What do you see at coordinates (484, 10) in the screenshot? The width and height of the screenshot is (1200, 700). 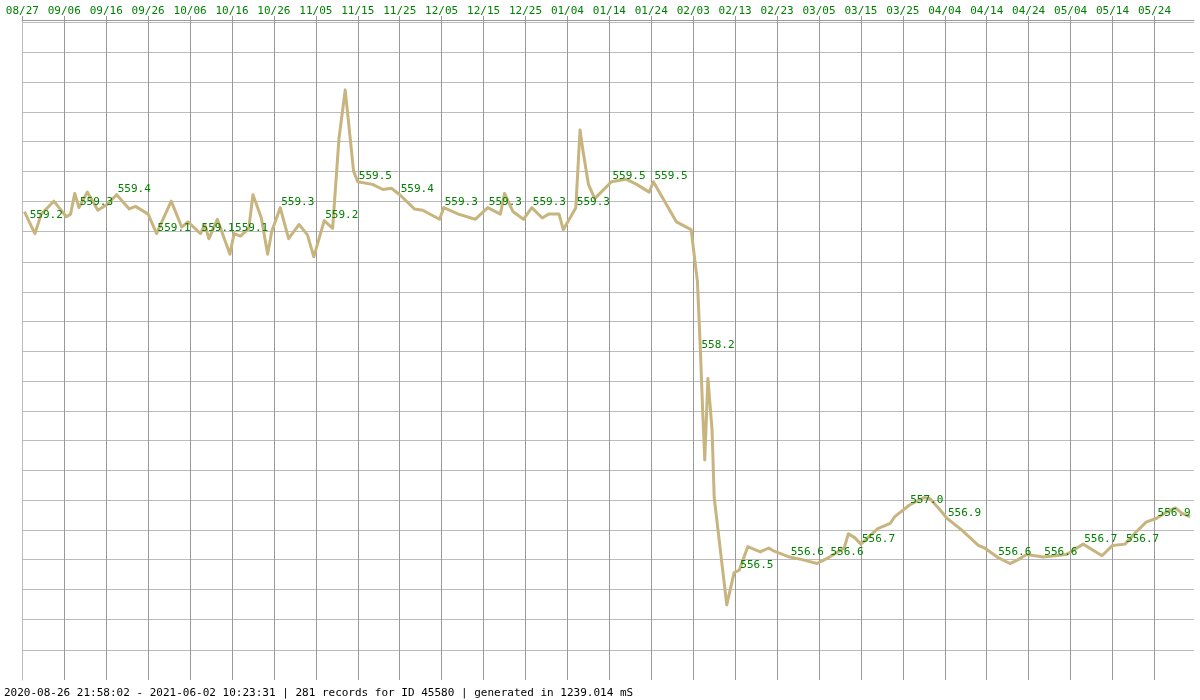 I see `x-tick-label: 12/15` at bounding box center [484, 10].